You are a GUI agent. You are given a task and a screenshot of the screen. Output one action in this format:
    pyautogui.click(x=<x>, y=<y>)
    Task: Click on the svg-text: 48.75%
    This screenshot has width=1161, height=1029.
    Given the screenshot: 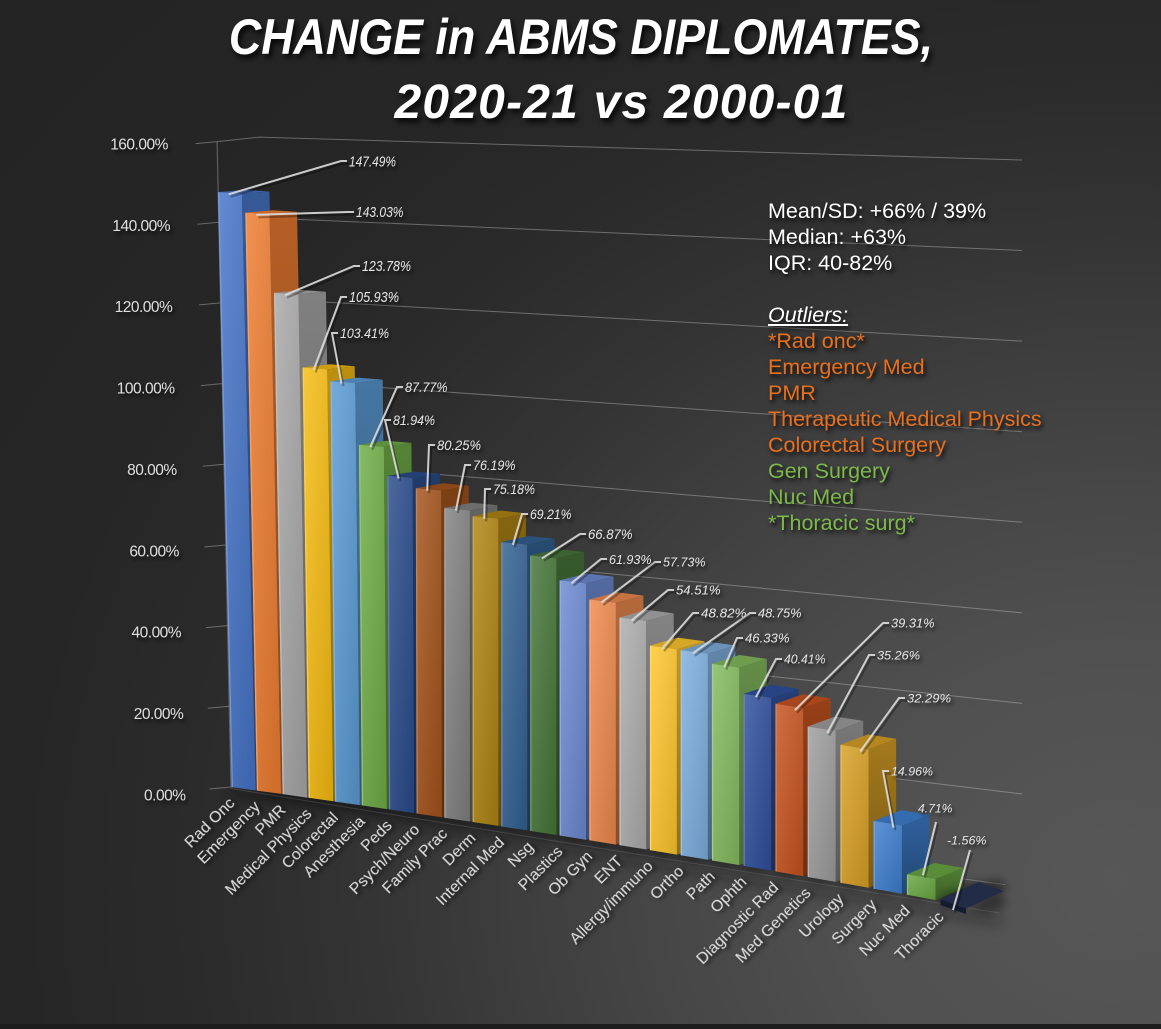 What is the action you would take?
    pyautogui.click(x=780, y=613)
    